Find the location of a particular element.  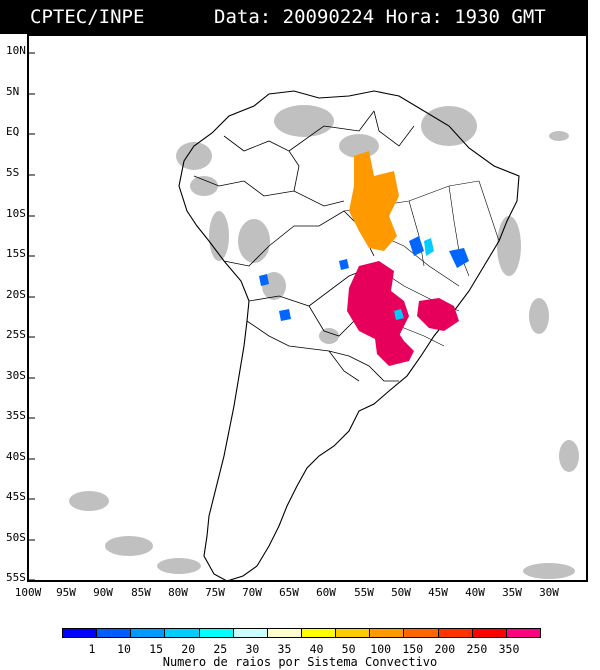

legend-tick-label: 40 is located at coordinates (316, 649).